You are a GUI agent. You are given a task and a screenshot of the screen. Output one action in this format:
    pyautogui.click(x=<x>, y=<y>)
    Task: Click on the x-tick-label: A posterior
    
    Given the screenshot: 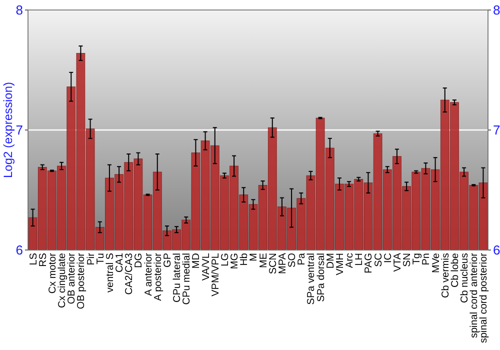 What is the action you would take?
    pyautogui.click(x=158, y=276)
    